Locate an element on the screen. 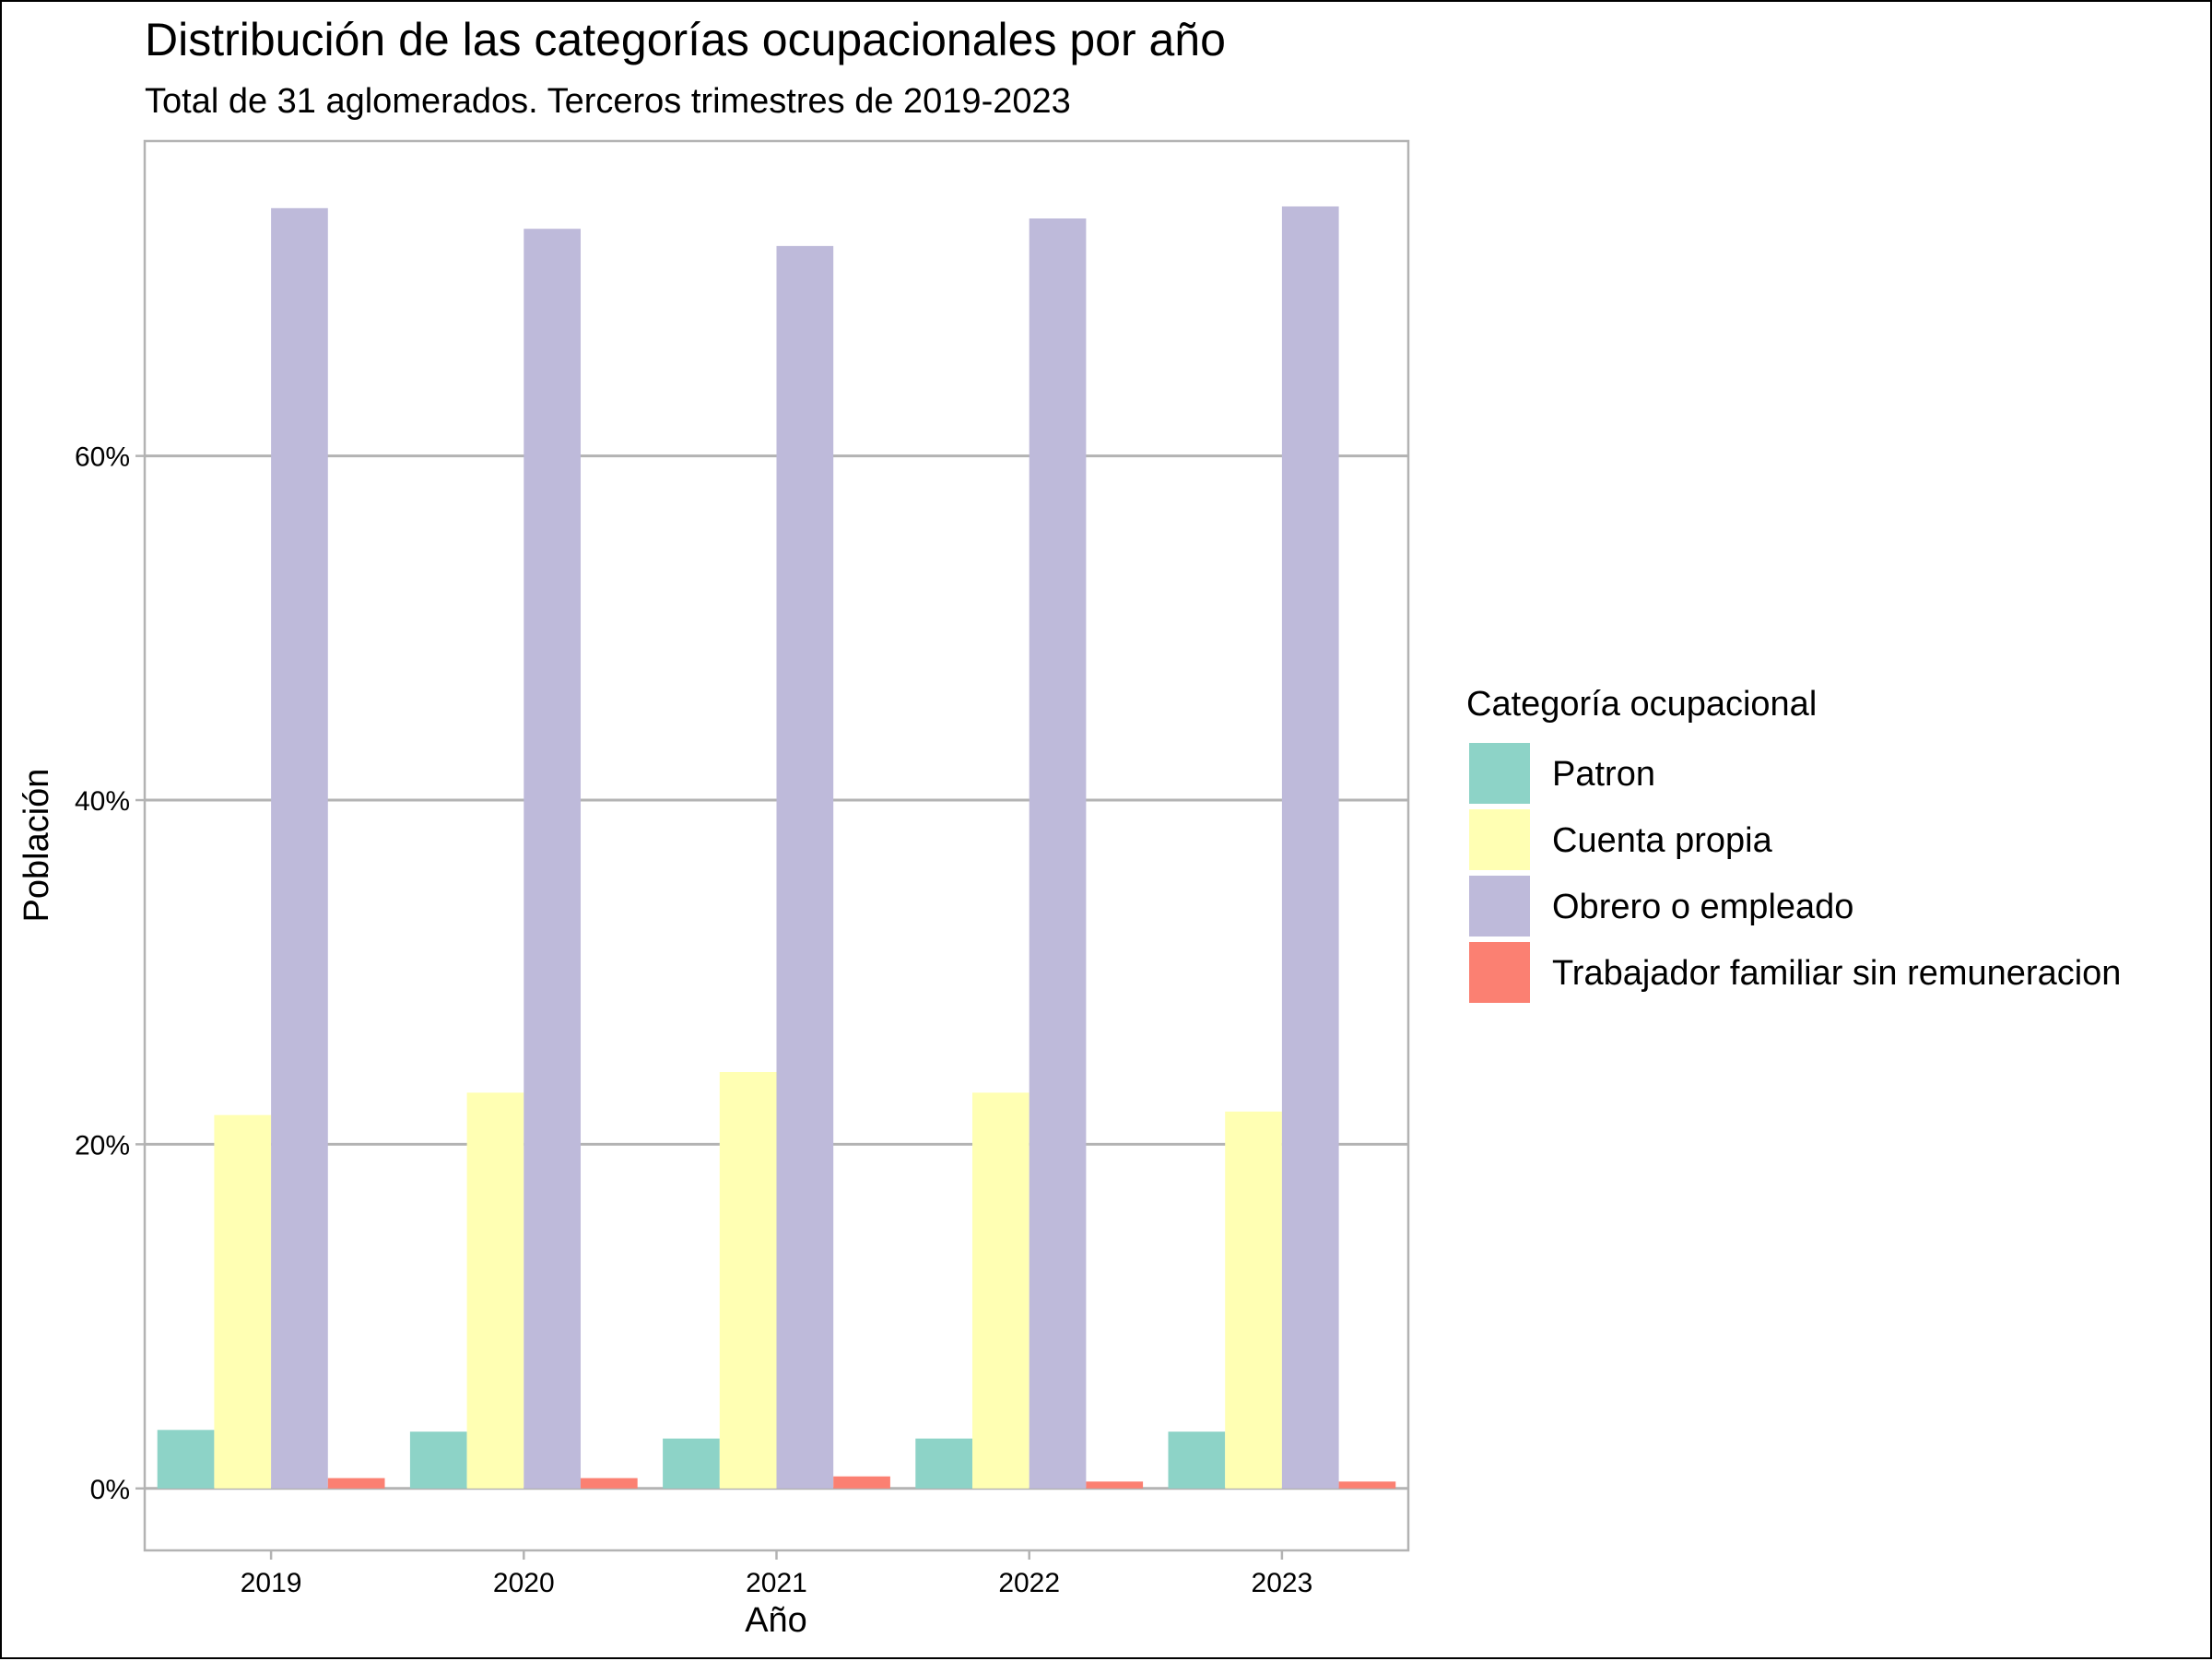 The width and height of the screenshot is (2212, 1661). bar-obrero-o-empleado-2019 is located at coordinates (299, 848).